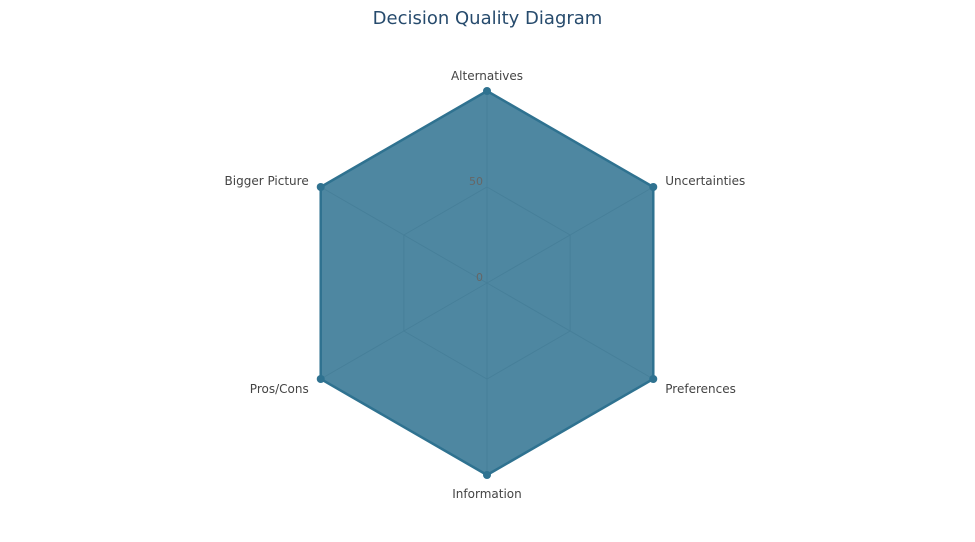 This screenshot has height=542, width=975. Describe the element at coordinates (320, 379) in the screenshot. I see `data-point-pros-cons` at that location.